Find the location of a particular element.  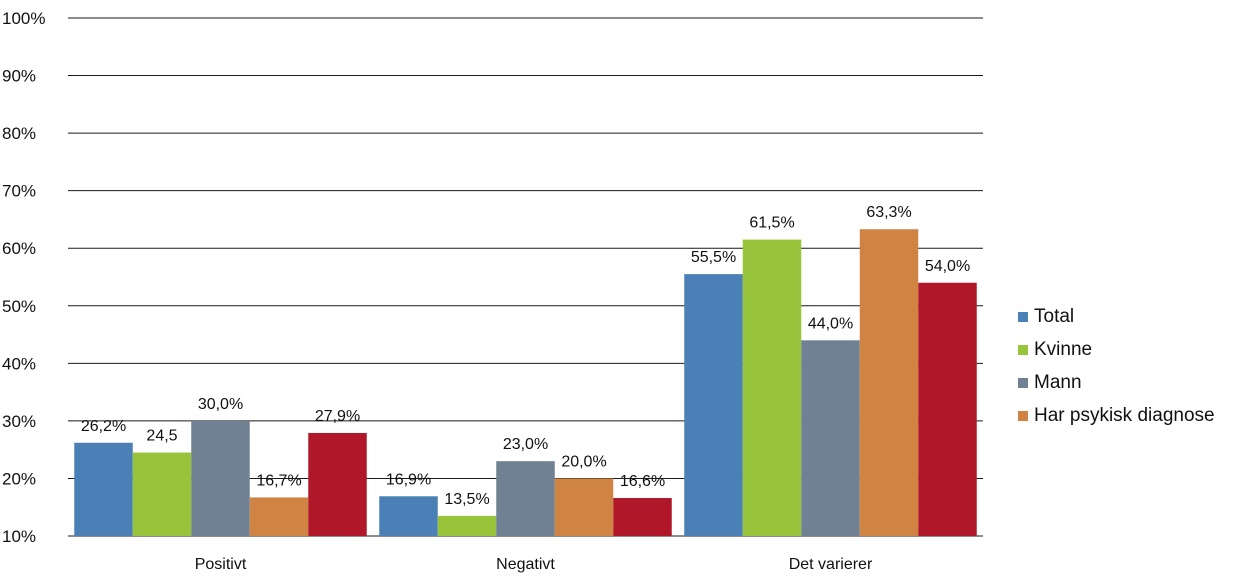

x-category-label: Negativt is located at coordinates (525, 564).